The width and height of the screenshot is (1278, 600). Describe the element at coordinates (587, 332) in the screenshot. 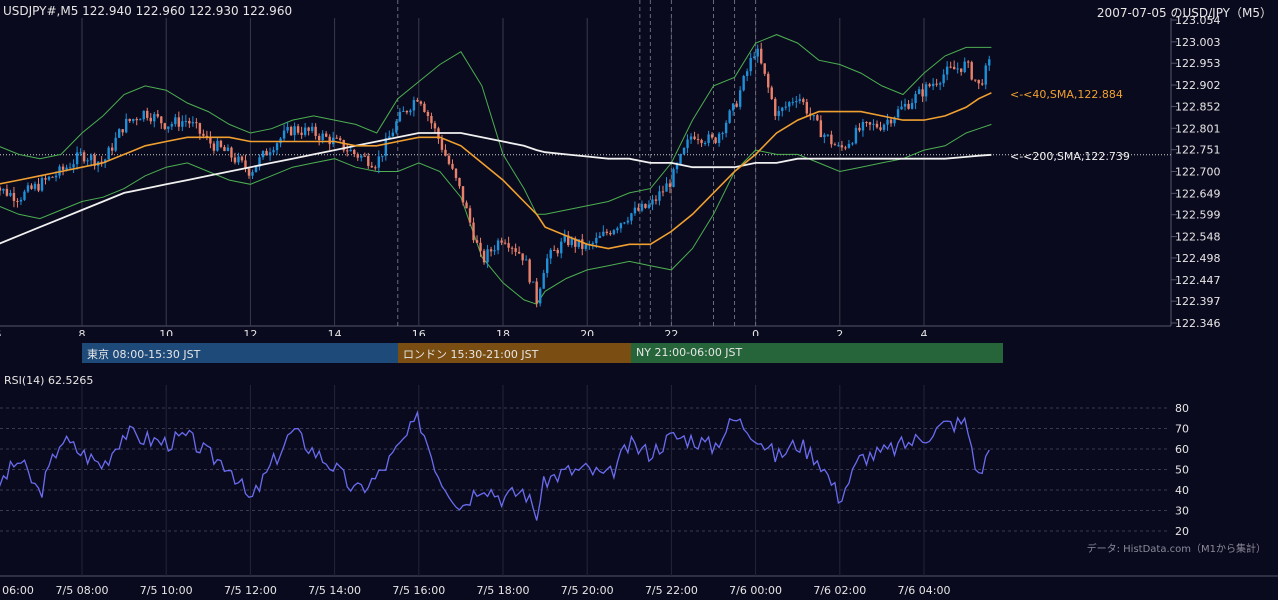

I see `time-tick-label-top: 20` at that location.